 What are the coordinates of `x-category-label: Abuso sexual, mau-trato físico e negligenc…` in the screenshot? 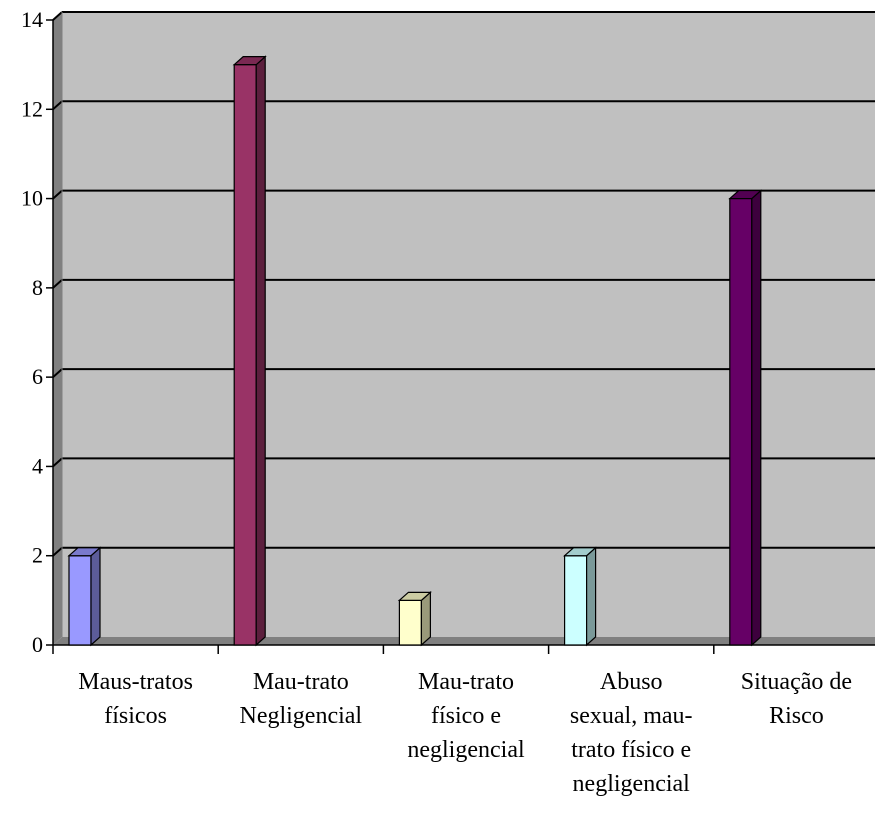 It's located at (631, 733).